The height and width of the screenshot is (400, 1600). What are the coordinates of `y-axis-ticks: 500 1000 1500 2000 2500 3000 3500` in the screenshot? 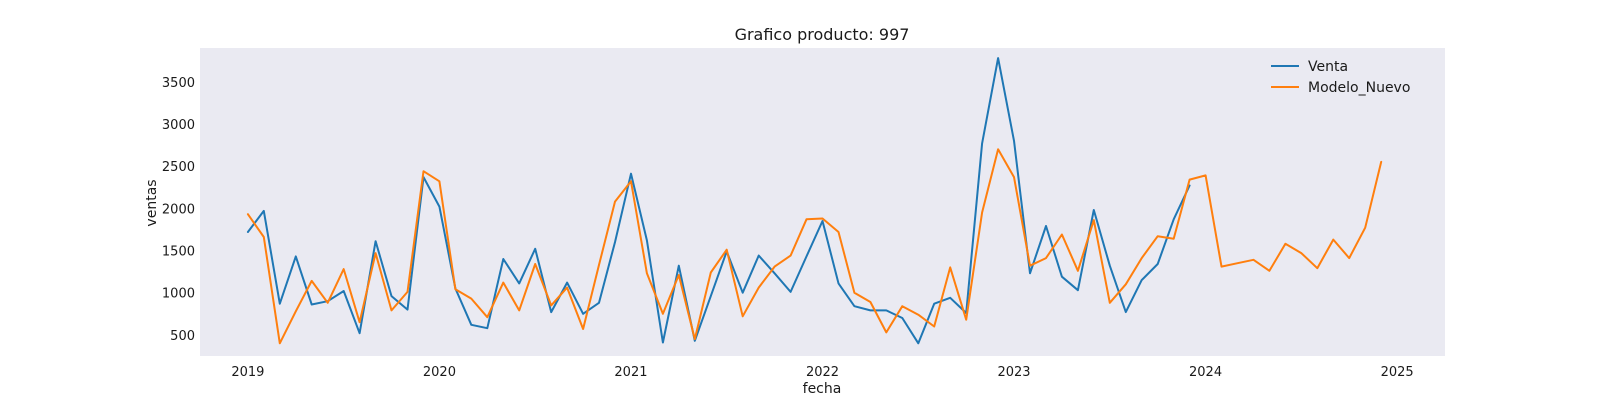 It's located at (178, 210).